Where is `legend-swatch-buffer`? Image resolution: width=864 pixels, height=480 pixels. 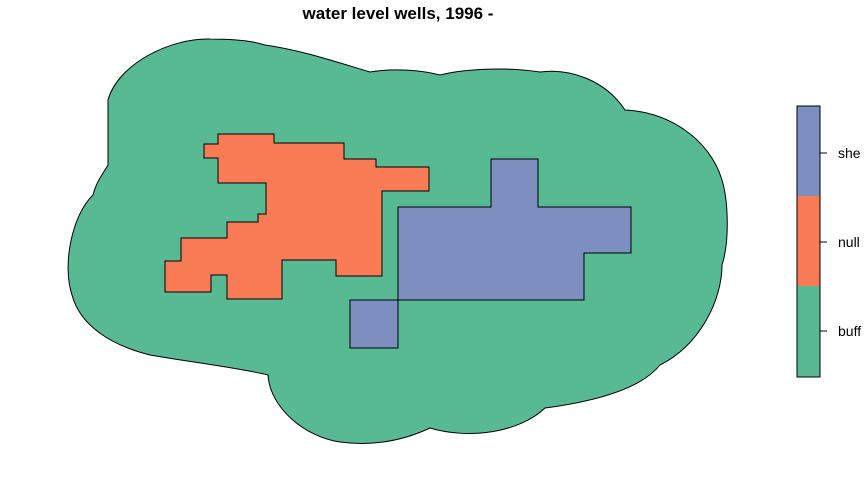
legend-swatch-buffer is located at coordinates (808, 331).